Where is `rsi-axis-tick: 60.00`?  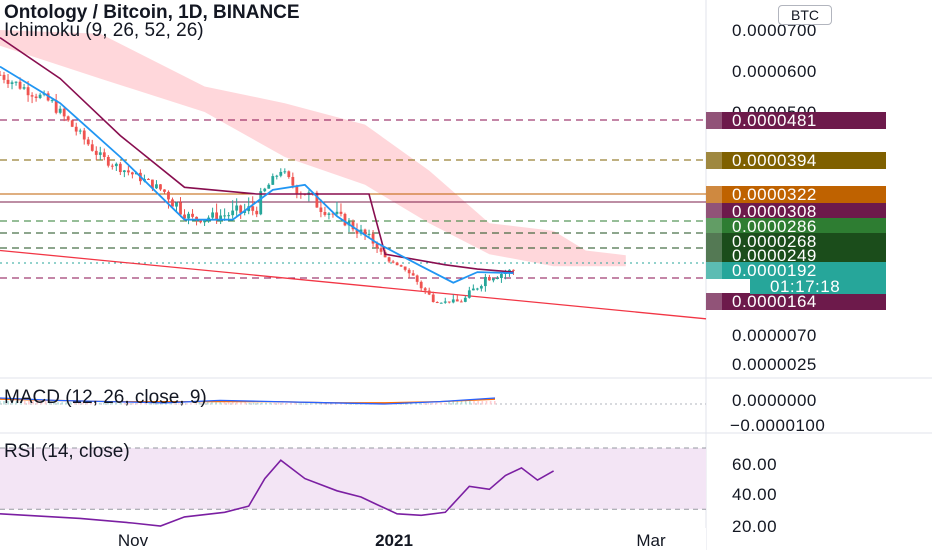 rsi-axis-tick: 60.00 is located at coordinates (754, 464).